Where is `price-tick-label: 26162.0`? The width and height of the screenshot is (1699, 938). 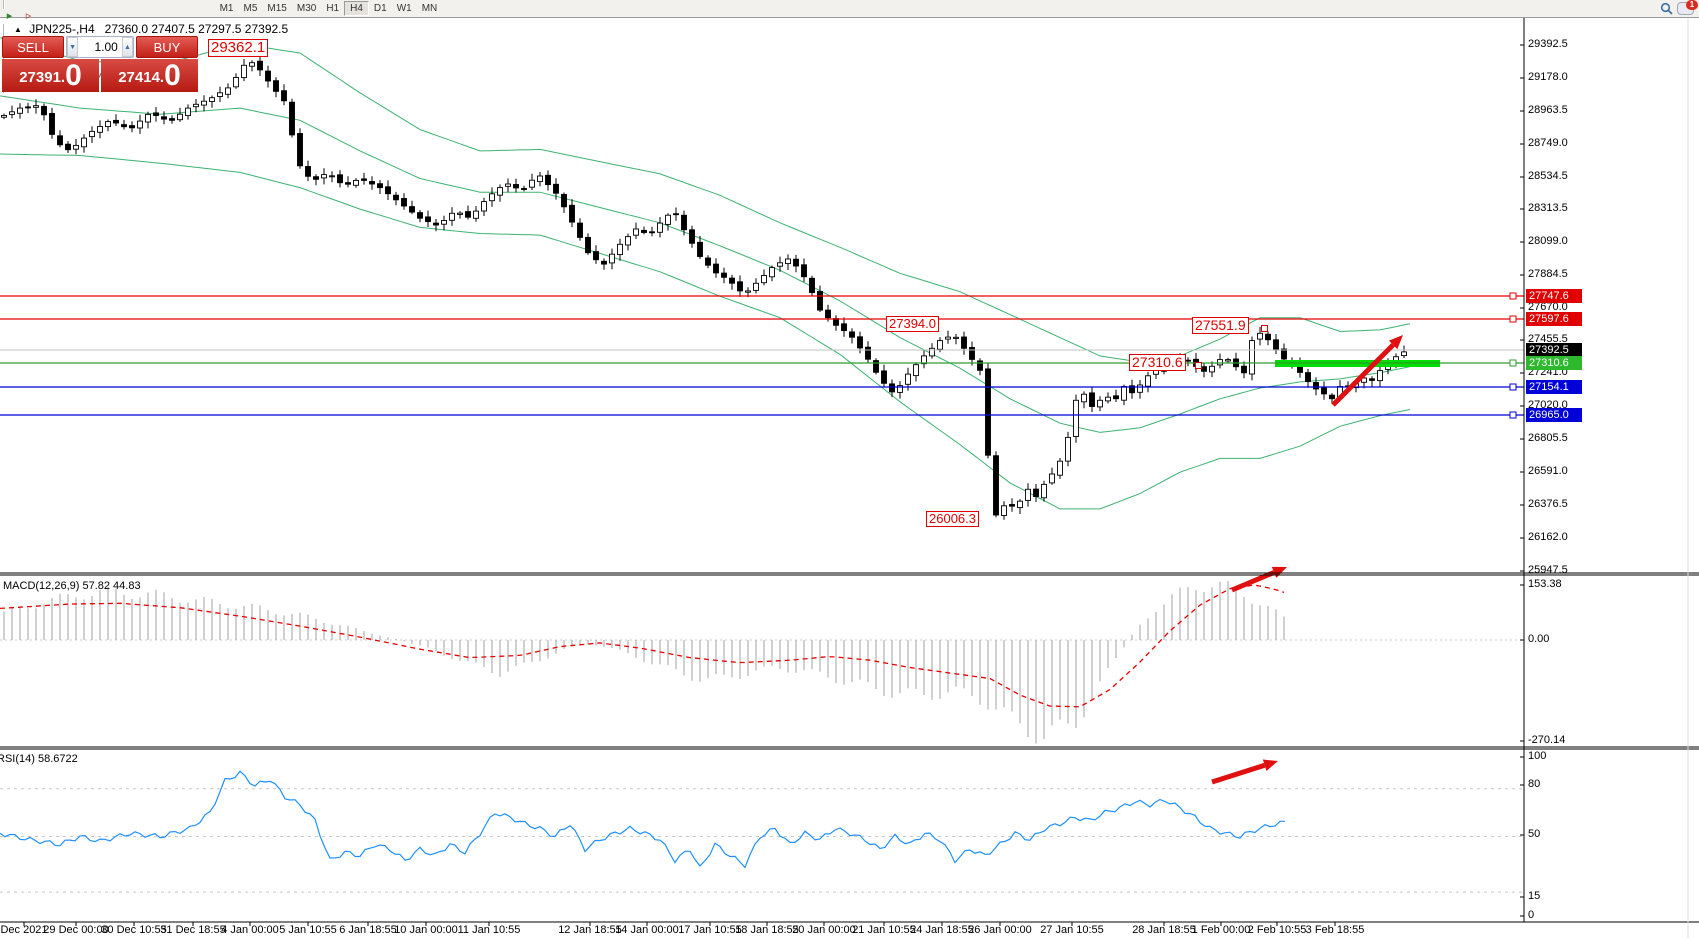
price-tick-label: 26162.0 is located at coordinates (1548, 537).